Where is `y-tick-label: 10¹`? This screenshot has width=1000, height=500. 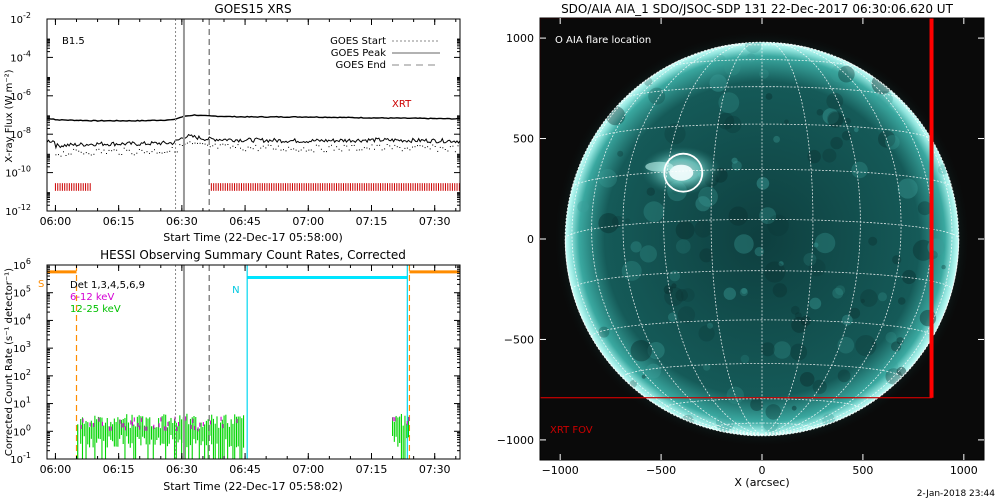 y-tick-label: 10¹ is located at coordinates (22, 403).